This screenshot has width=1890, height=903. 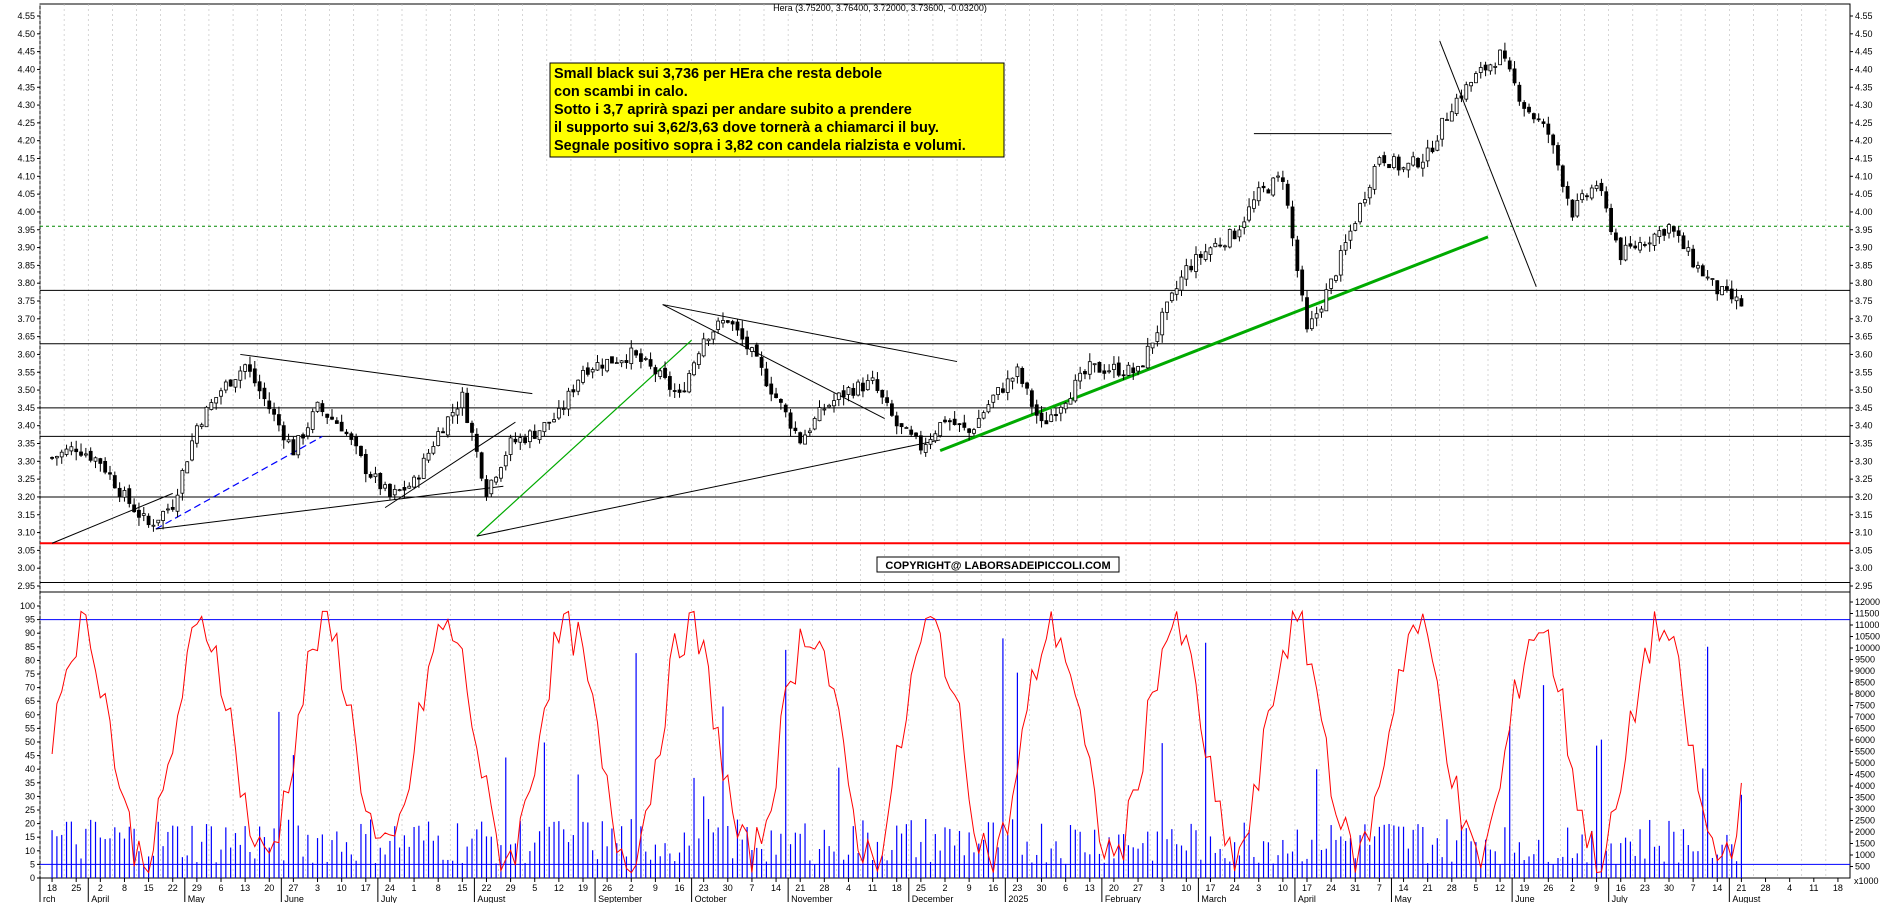 I want to click on price-tick-label-left: 3.05, so click(x=26, y=550).